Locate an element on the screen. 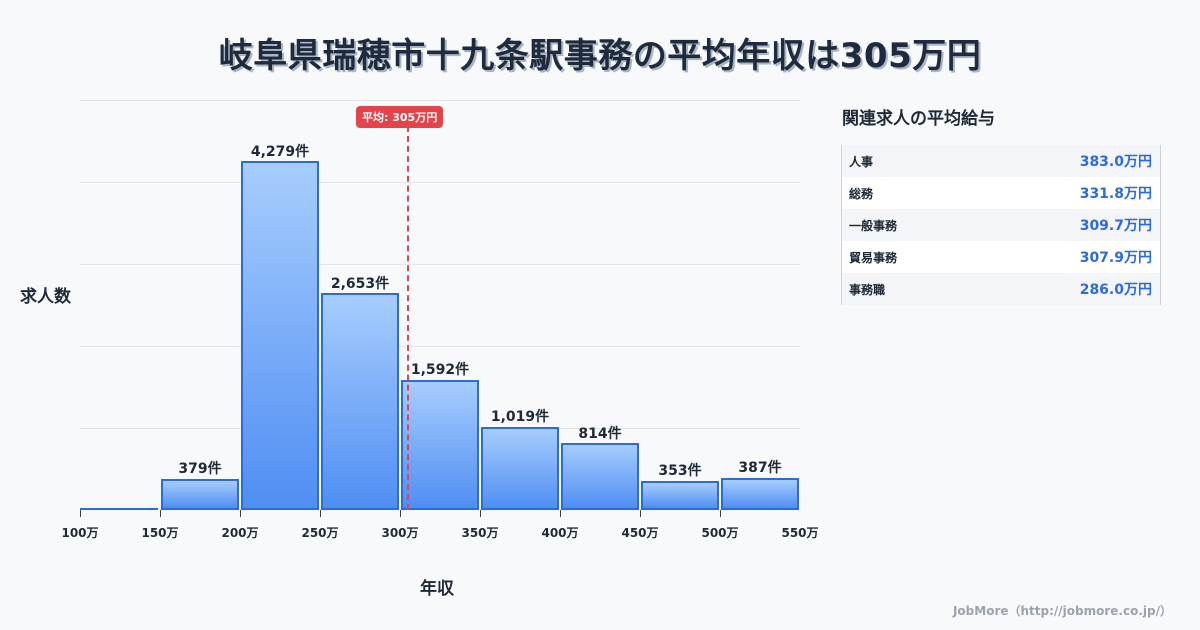 The width and height of the screenshot is (1200, 630). salary-row: 一般事務 309.7万円 is located at coordinates (1001, 225).